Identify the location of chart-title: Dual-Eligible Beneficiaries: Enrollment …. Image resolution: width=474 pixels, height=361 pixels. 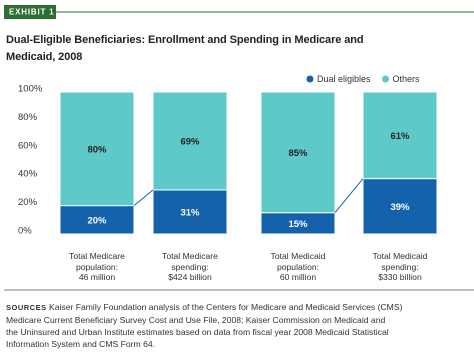
(185, 48).